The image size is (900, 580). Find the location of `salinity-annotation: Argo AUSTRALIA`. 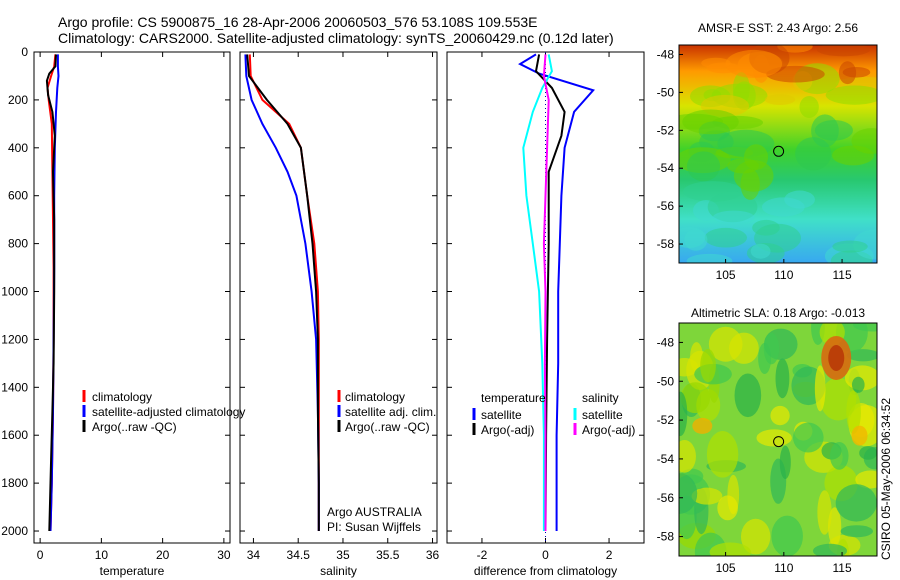

salinity-annotation: Argo AUSTRALIA is located at coordinates (374, 512).